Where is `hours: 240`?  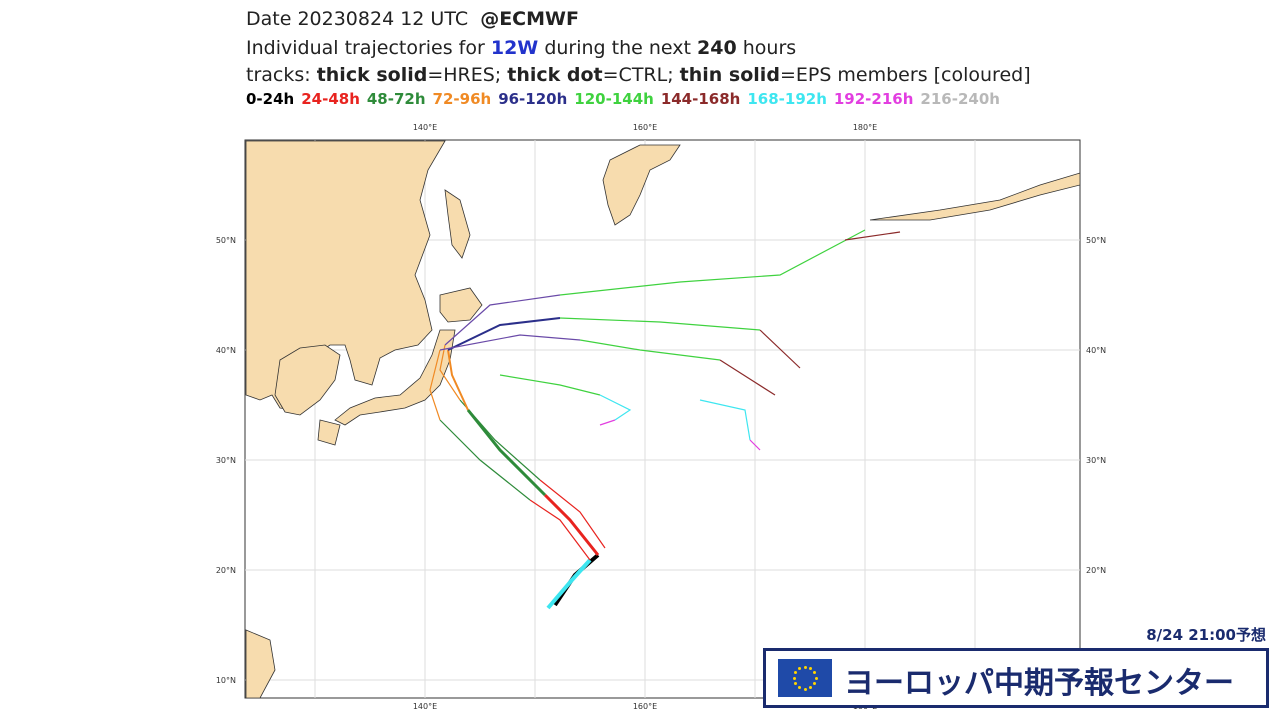
hours: 240 is located at coordinates (717, 48).